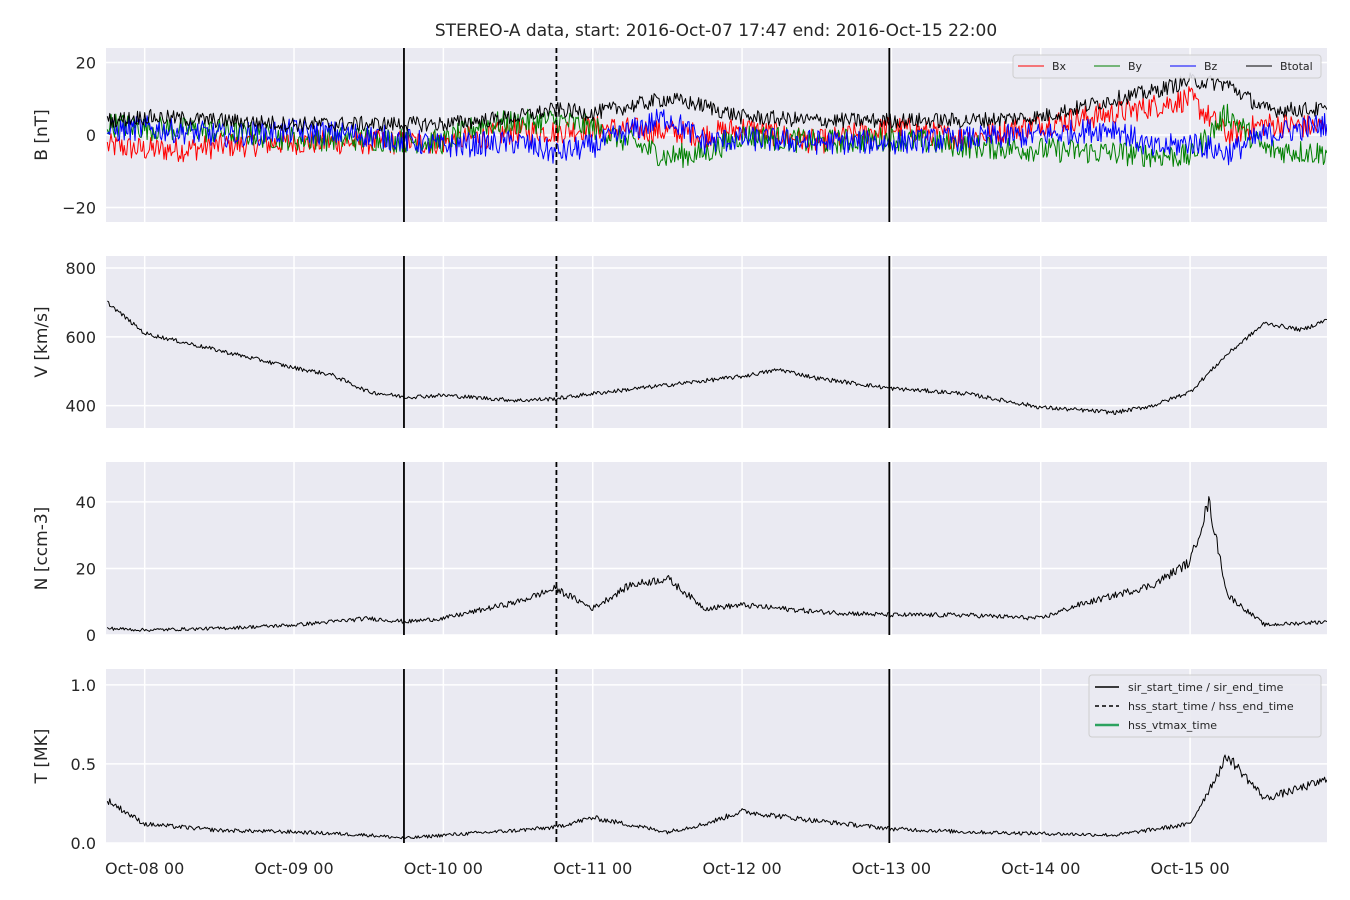  What do you see at coordinates (1296, 66) in the screenshot?
I see `legend-label-btotal: Btotal` at bounding box center [1296, 66].